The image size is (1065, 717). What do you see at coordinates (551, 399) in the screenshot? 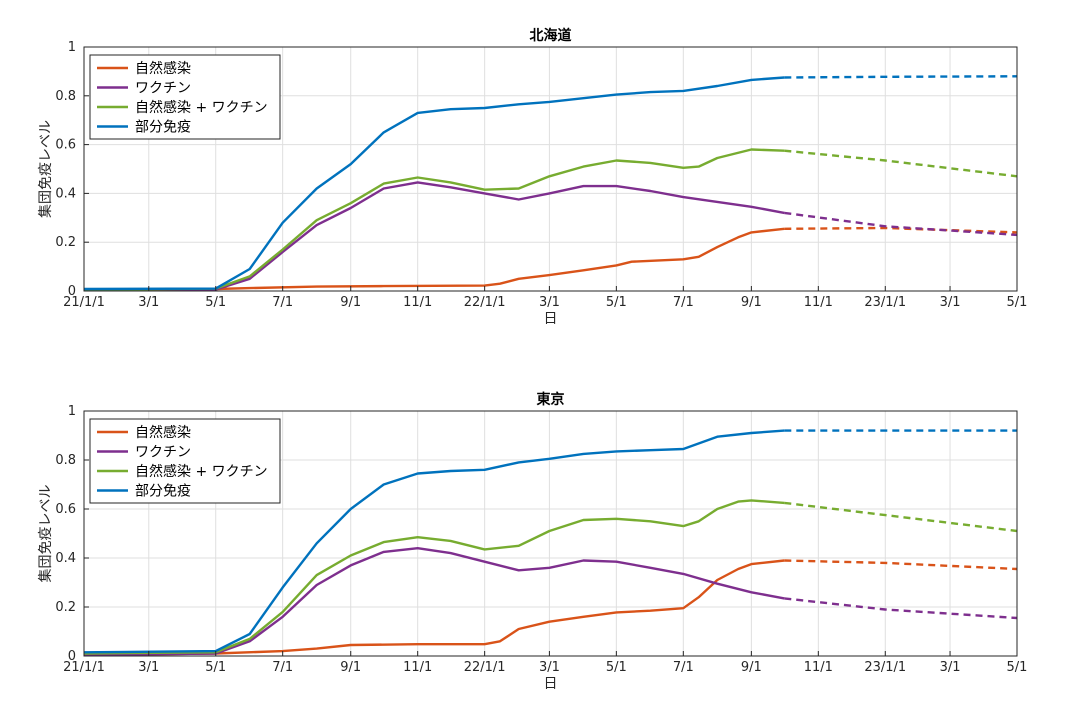
I see `chart-title: 東京` at bounding box center [551, 399].